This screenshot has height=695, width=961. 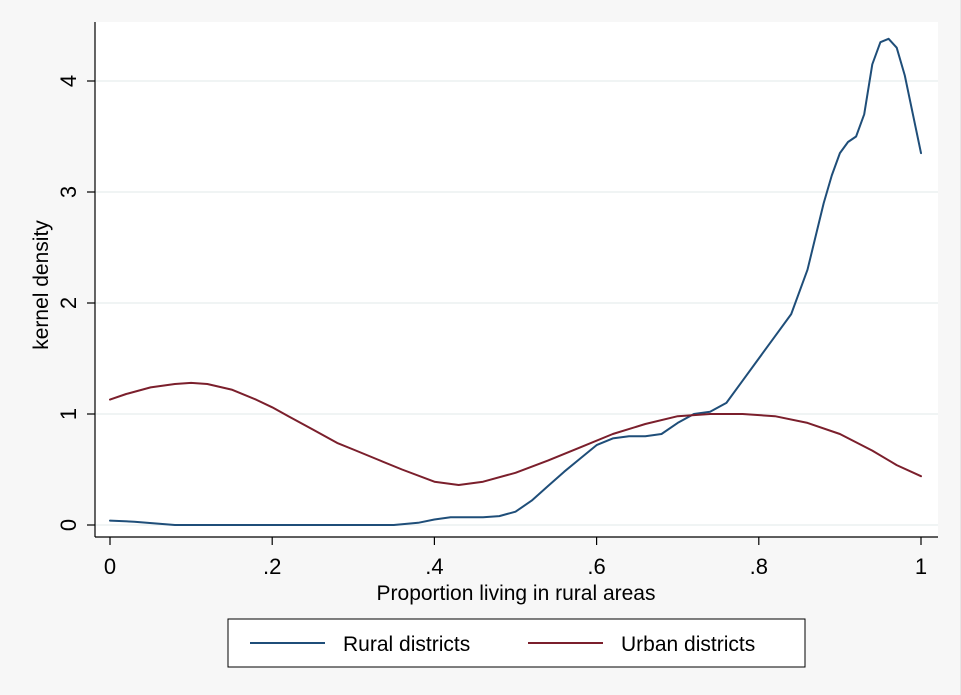 What do you see at coordinates (515, 433) in the screenshot?
I see `series-line-urban` at bounding box center [515, 433].